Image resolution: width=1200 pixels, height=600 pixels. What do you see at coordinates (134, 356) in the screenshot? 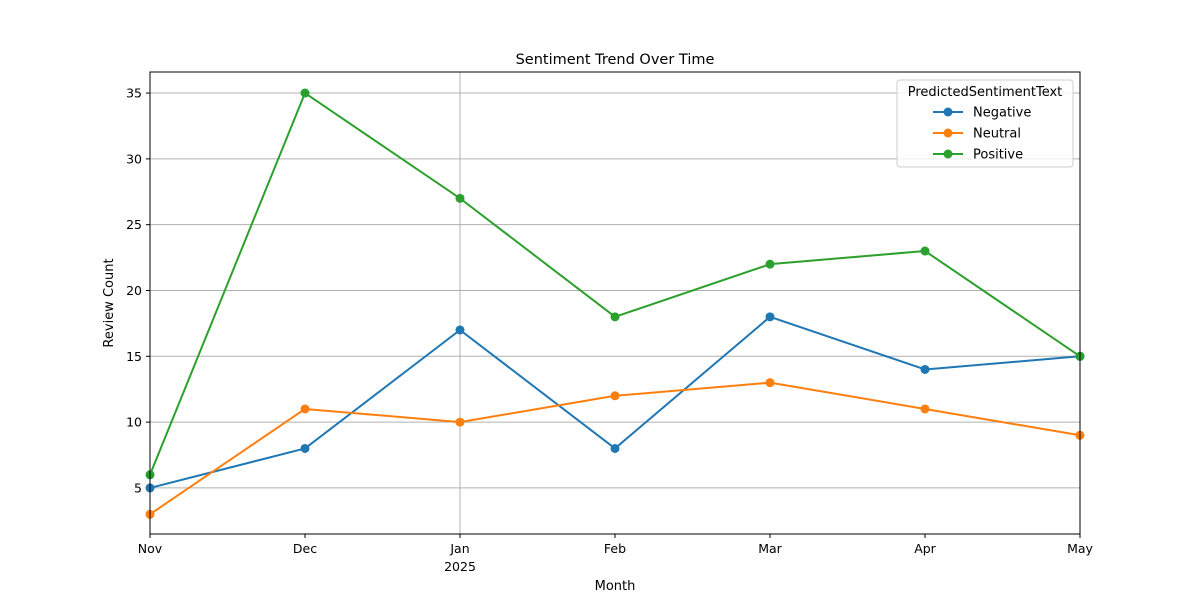
I see `y-tick-label: 15` at bounding box center [134, 356].